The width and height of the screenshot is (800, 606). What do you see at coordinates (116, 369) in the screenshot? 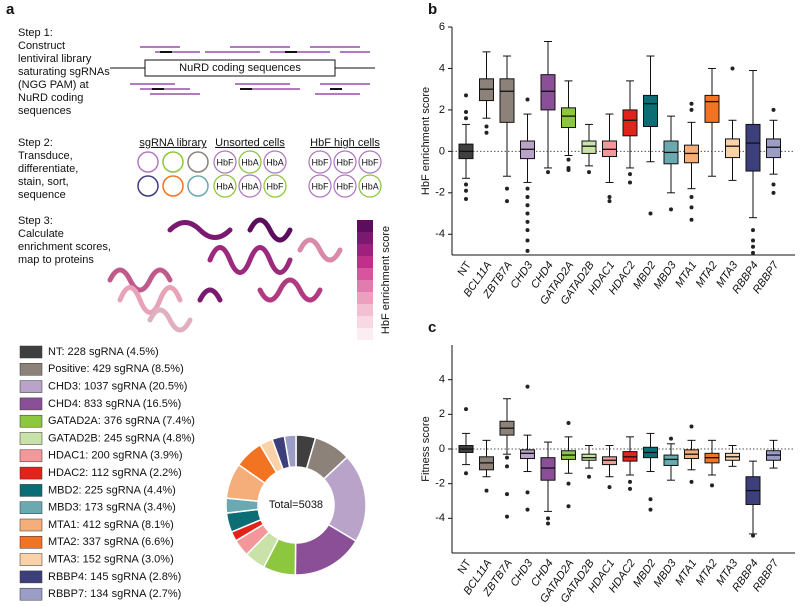
I see `legend-label: Positive: 429 sgRNA (8.5%)` at bounding box center [116, 369].